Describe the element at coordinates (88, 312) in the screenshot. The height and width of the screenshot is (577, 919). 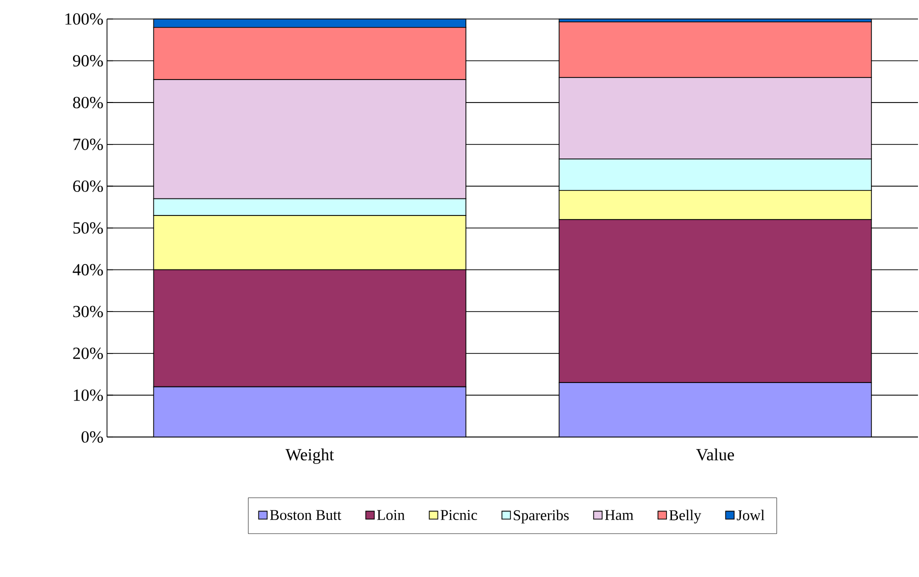
I see `y-tick-label: 30%` at that location.